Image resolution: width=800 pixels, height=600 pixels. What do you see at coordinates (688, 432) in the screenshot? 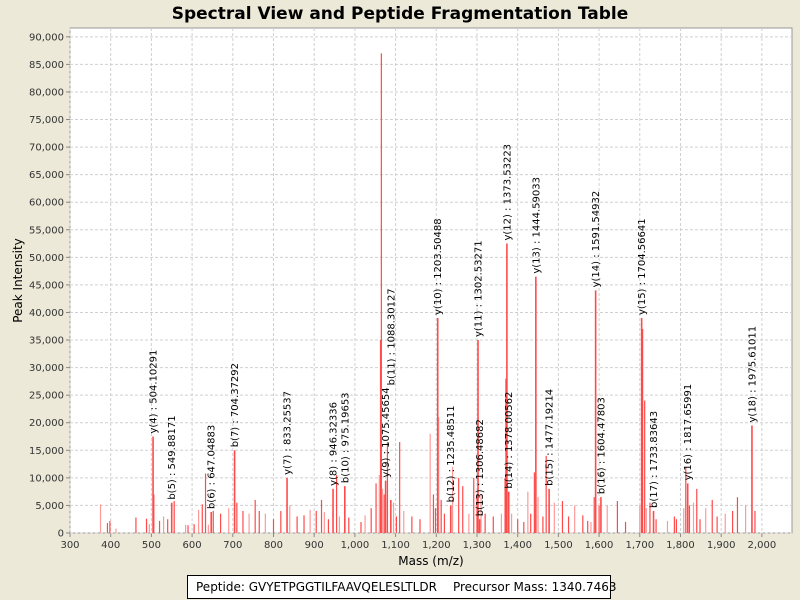
I see `peak-label: y(16) : 1817.65991` at bounding box center [688, 432].